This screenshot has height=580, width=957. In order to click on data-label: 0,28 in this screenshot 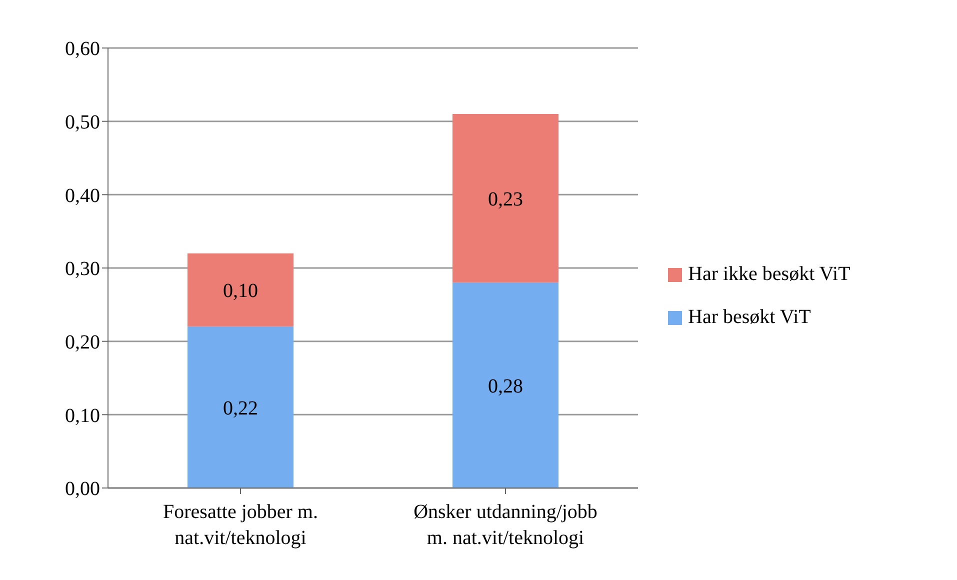, I will do `click(505, 386)`.